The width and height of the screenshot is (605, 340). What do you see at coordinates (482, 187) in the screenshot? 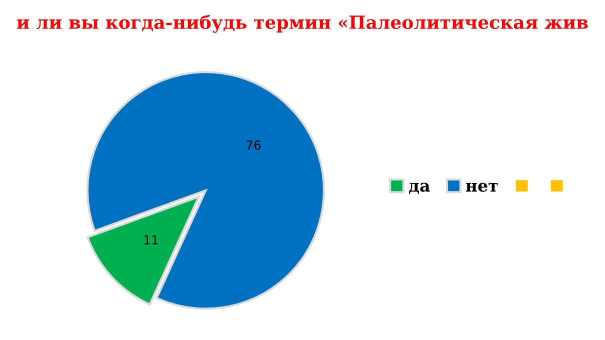
I see `legend-label: нет` at bounding box center [482, 187].